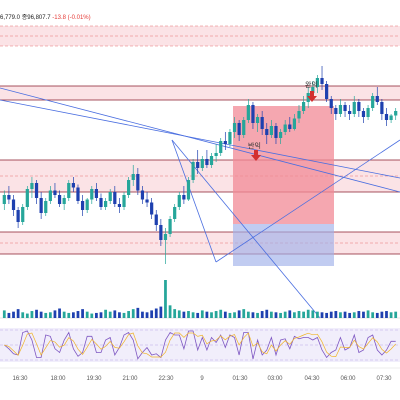 This screenshot has height=400, width=400. What do you see at coordinates (283, 245) in the screenshot?
I see `stop-loss-box` at bounding box center [283, 245].